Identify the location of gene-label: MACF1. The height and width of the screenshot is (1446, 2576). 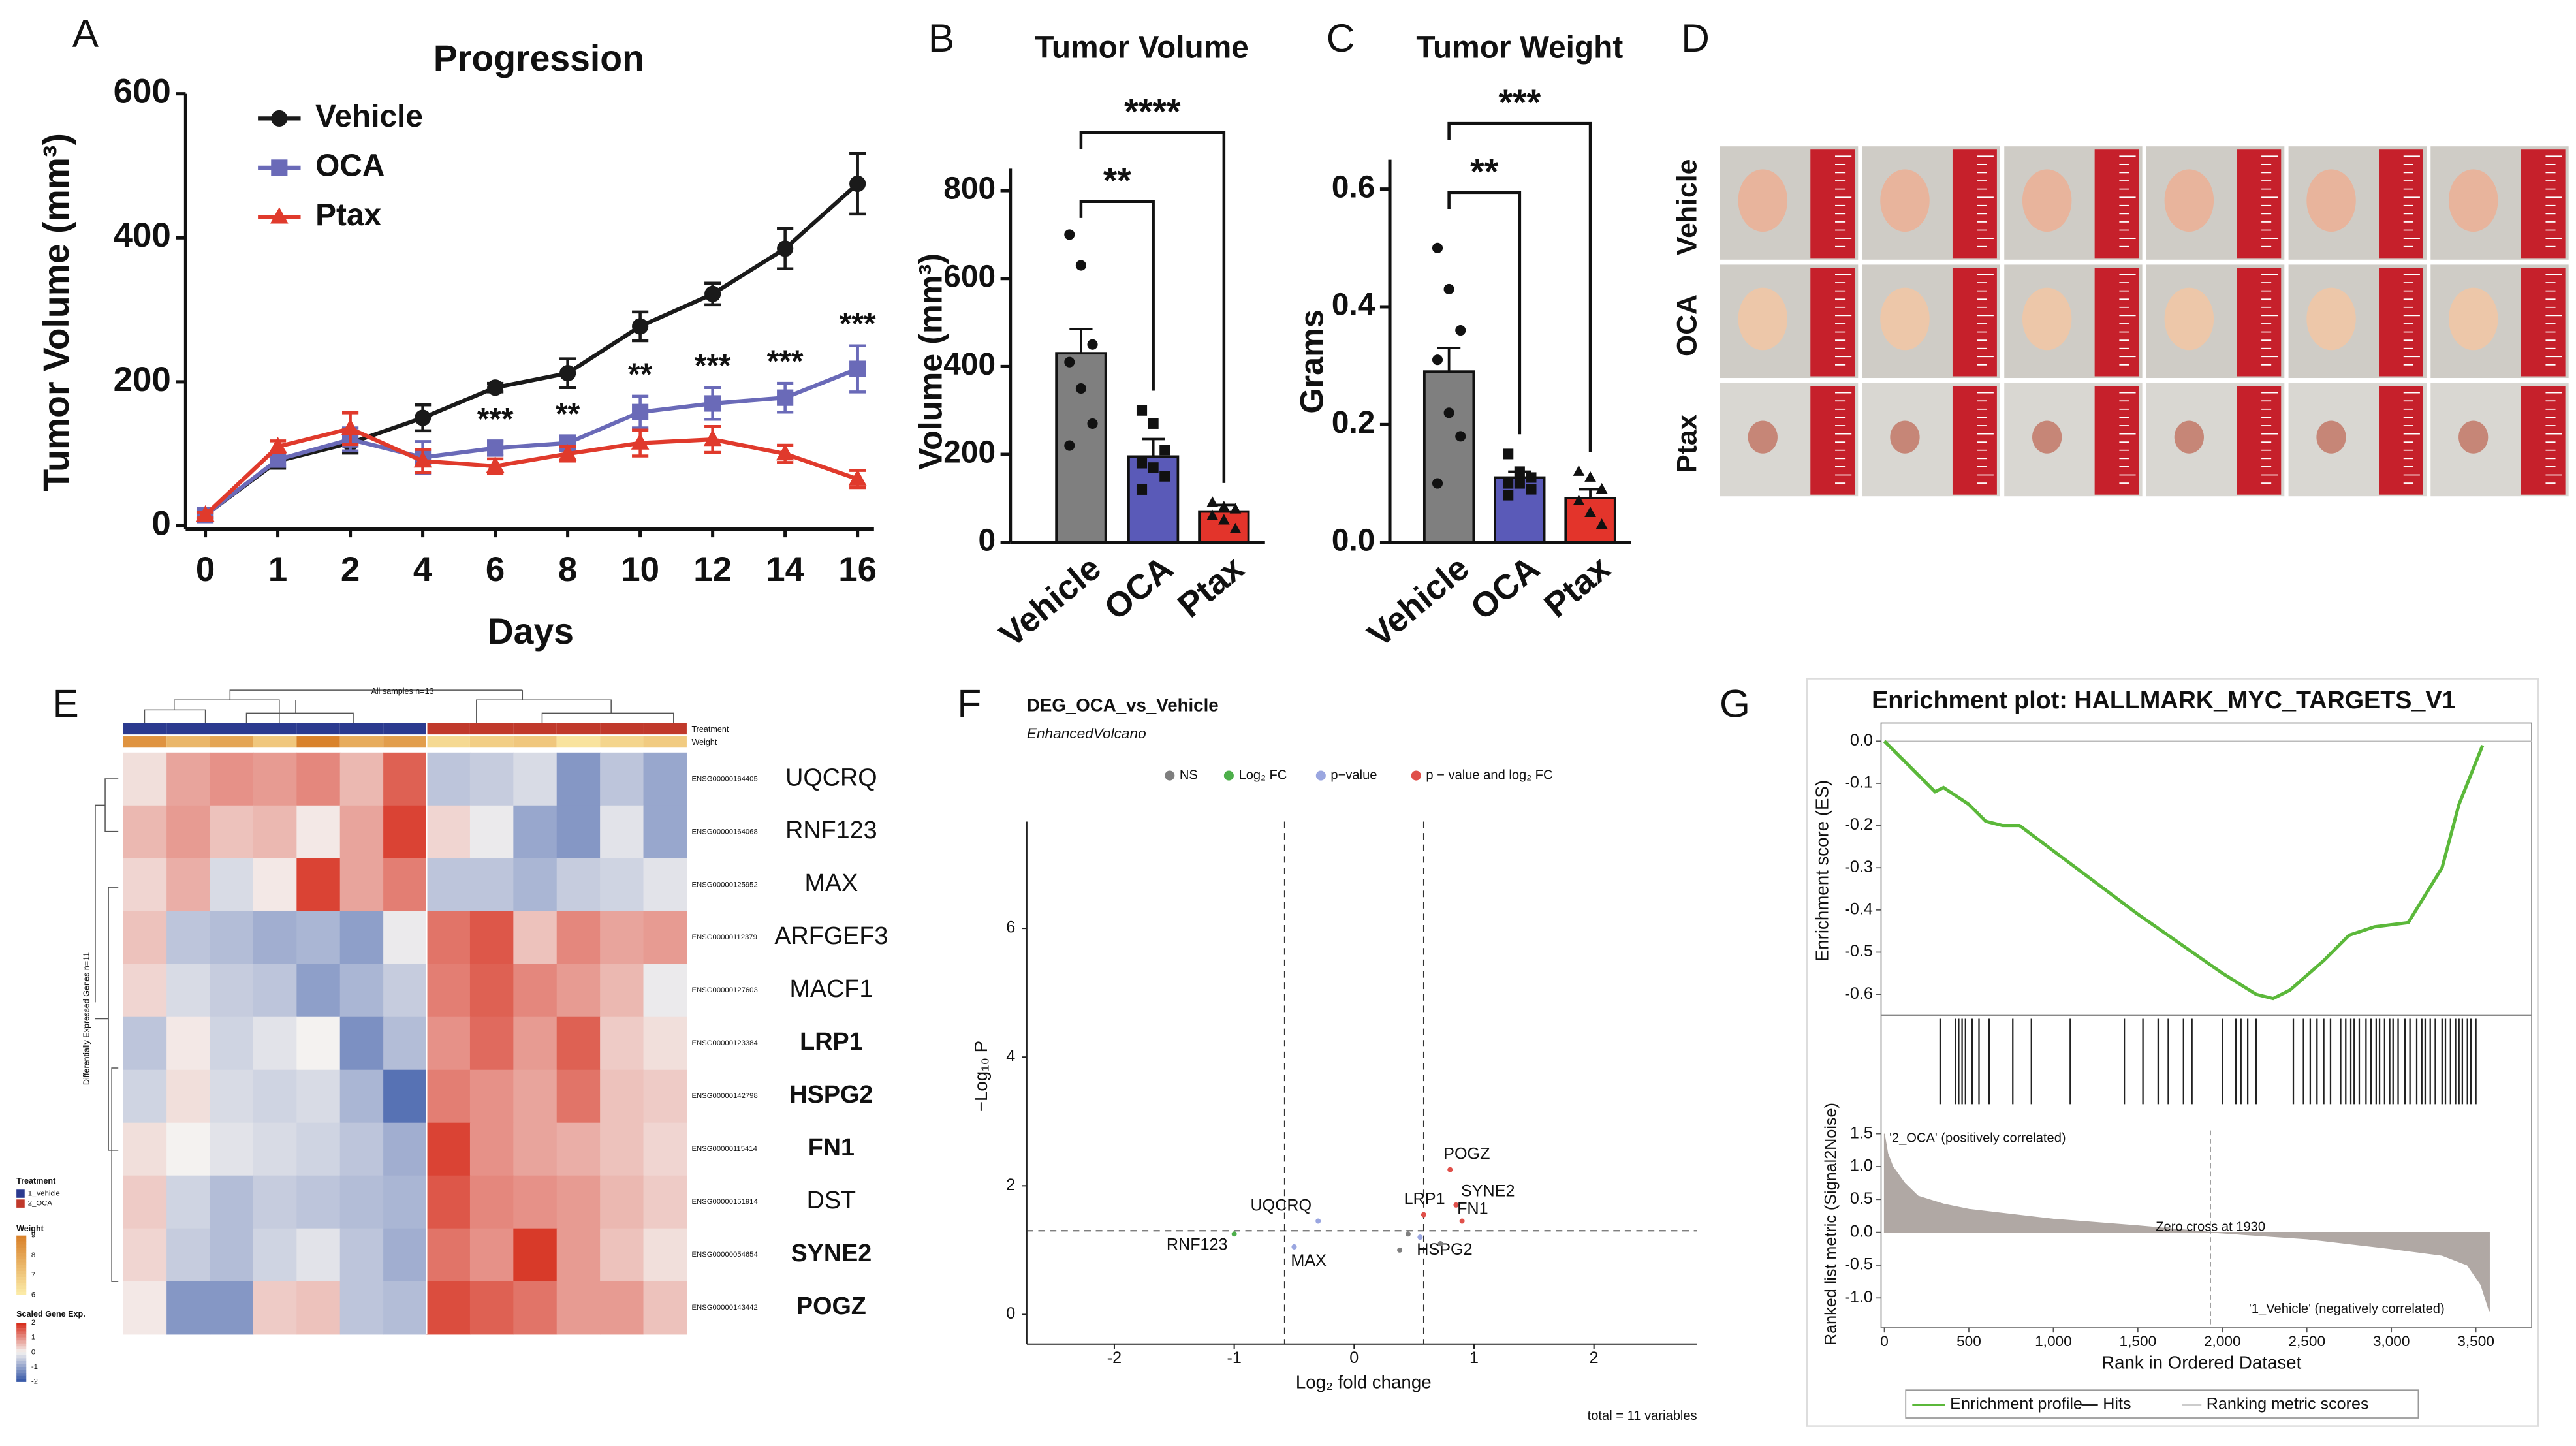
(831, 989).